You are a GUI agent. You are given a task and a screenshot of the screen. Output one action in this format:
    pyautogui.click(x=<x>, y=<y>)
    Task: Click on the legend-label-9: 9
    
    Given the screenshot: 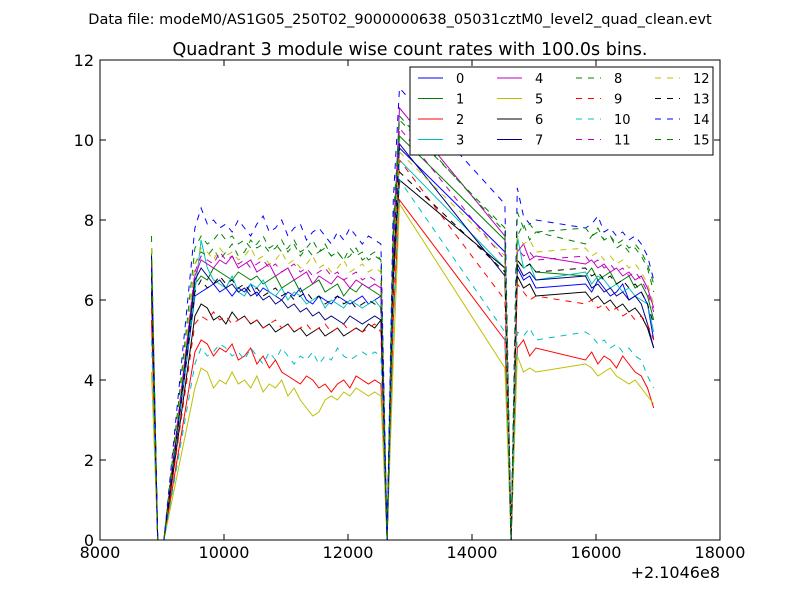 What is the action you would take?
    pyautogui.click(x=618, y=100)
    